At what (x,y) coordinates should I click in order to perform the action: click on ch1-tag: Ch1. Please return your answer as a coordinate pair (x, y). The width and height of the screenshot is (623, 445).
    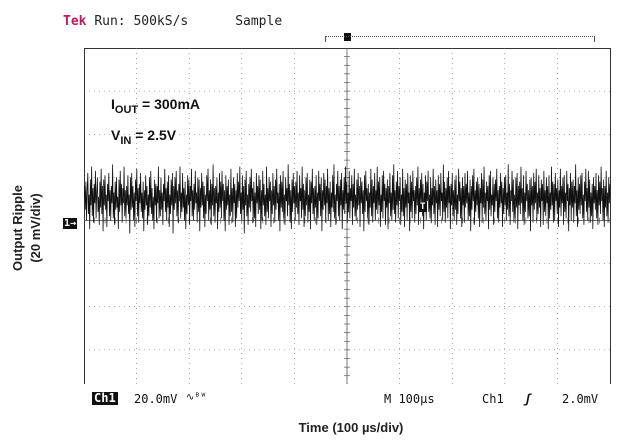
    Looking at the image, I should click on (105, 398).